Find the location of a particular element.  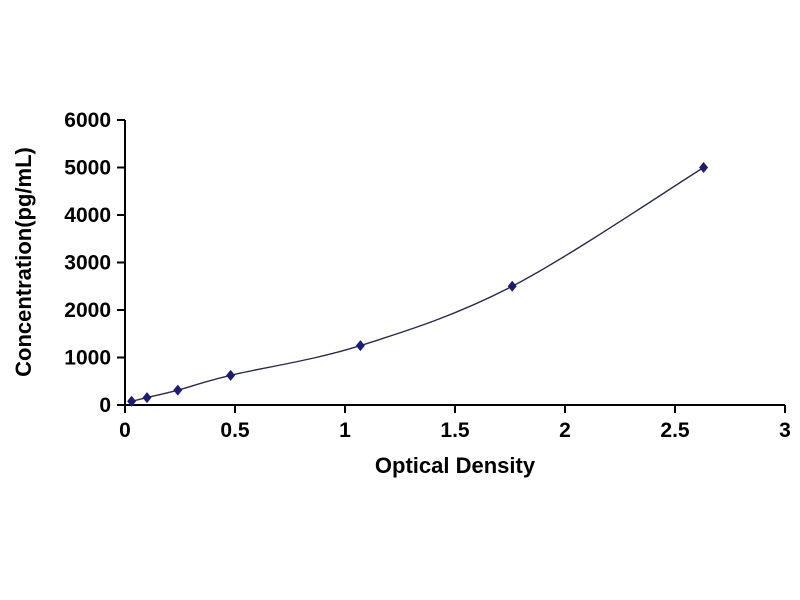

x-tick-label: 1.5 is located at coordinates (455, 430).